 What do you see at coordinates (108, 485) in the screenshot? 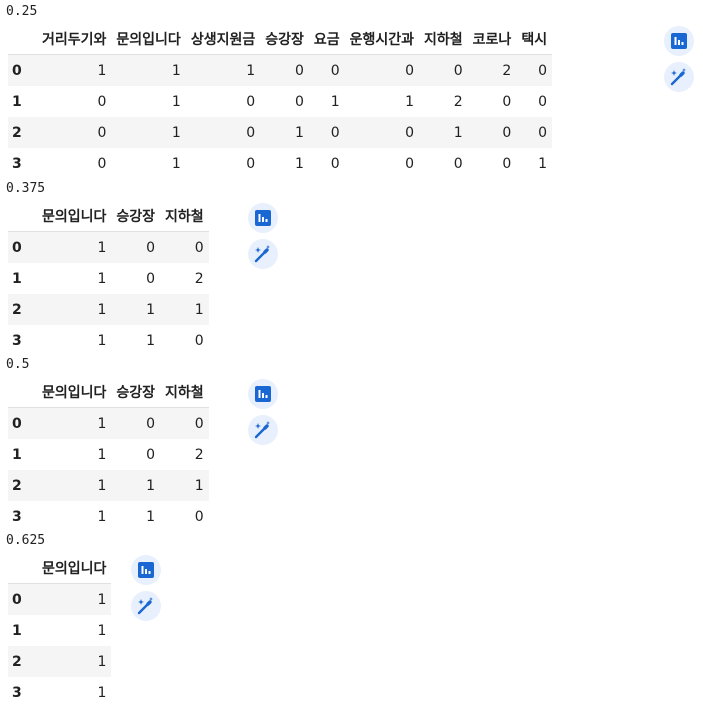
I see `table-row: 2 1 1 1` at bounding box center [108, 485].